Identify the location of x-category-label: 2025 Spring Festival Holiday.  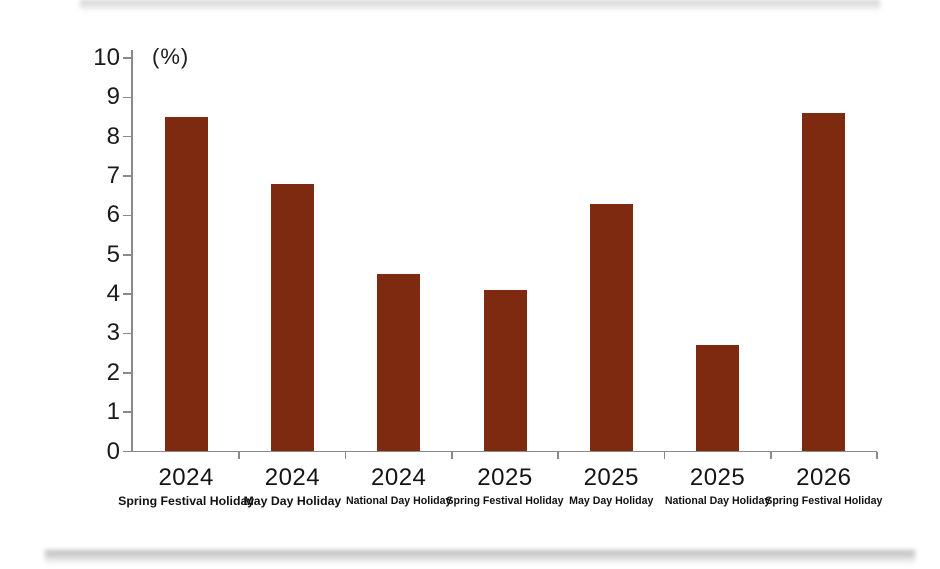
(504, 486).